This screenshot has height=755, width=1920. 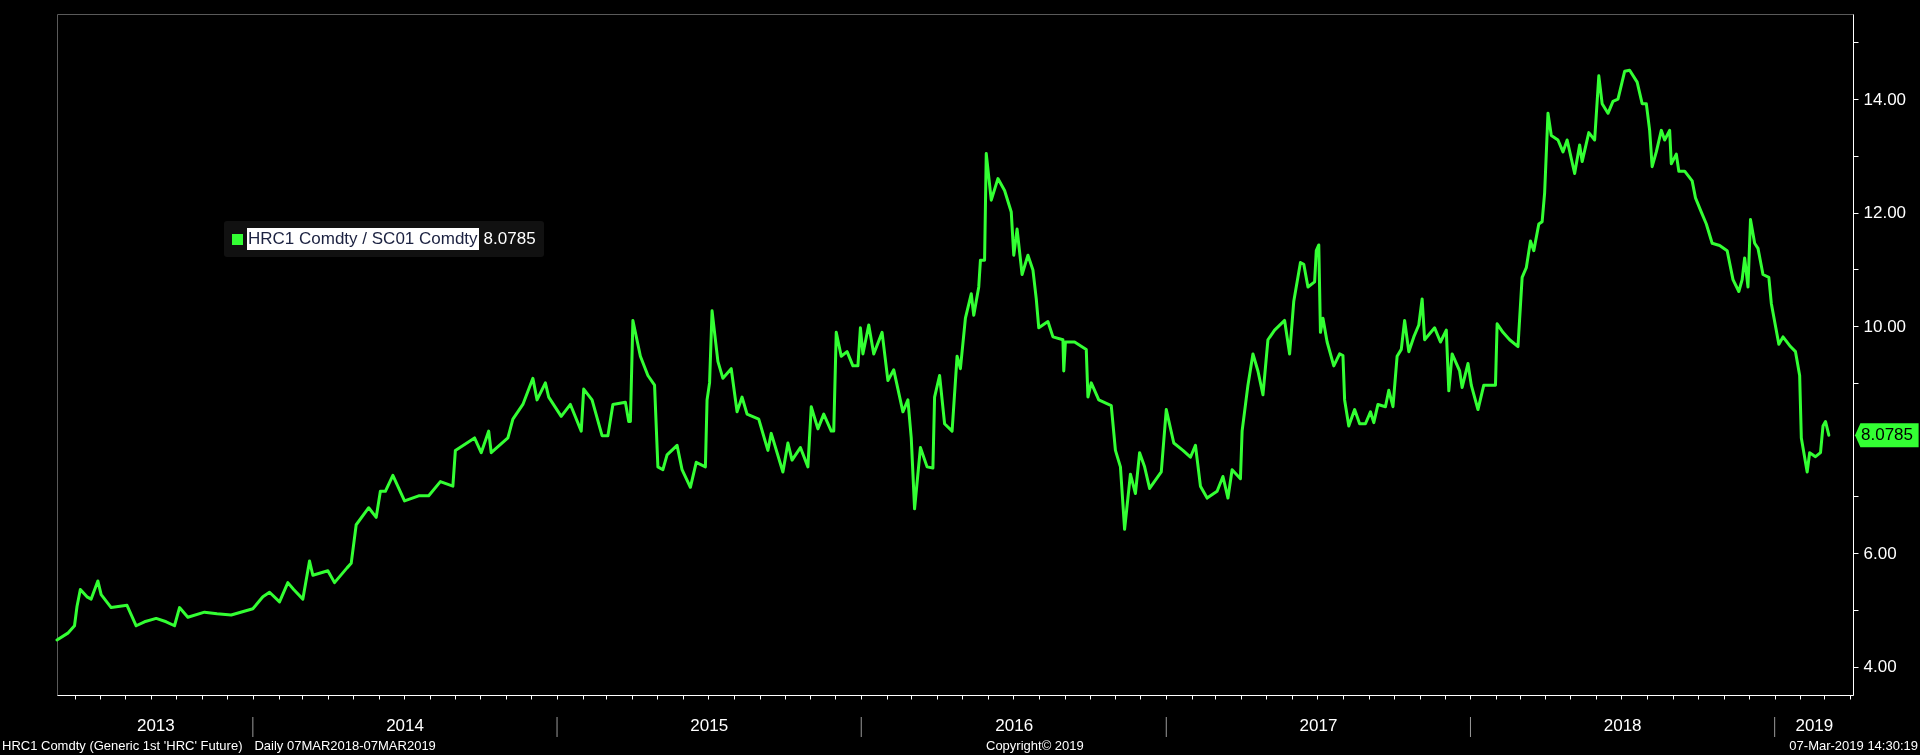 What do you see at coordinates (1880, 553) in the screenshot?
I see `y-tick-label: 6.00` at bounding box center [1880, 553].